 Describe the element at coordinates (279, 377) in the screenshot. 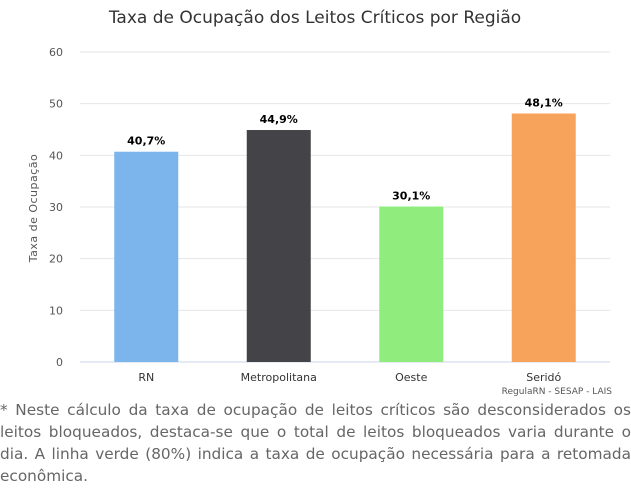

I see `category-label: Metropolitana` at that location.